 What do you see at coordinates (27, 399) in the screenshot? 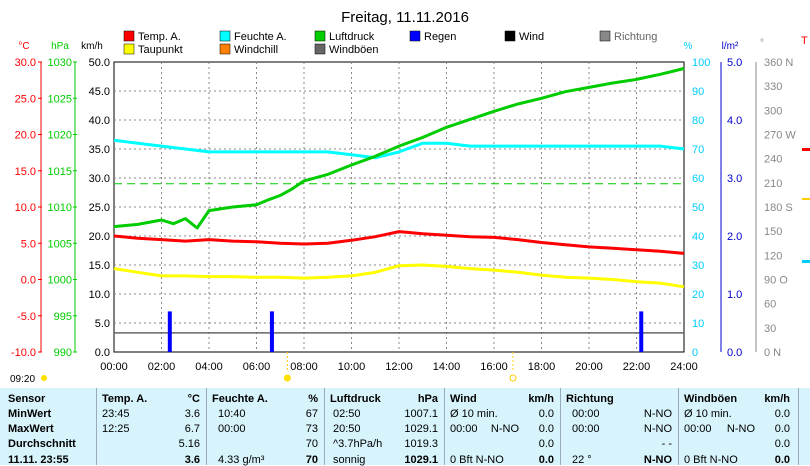
I see `table-row-label: Sensor` at bounding box center [27, 399].